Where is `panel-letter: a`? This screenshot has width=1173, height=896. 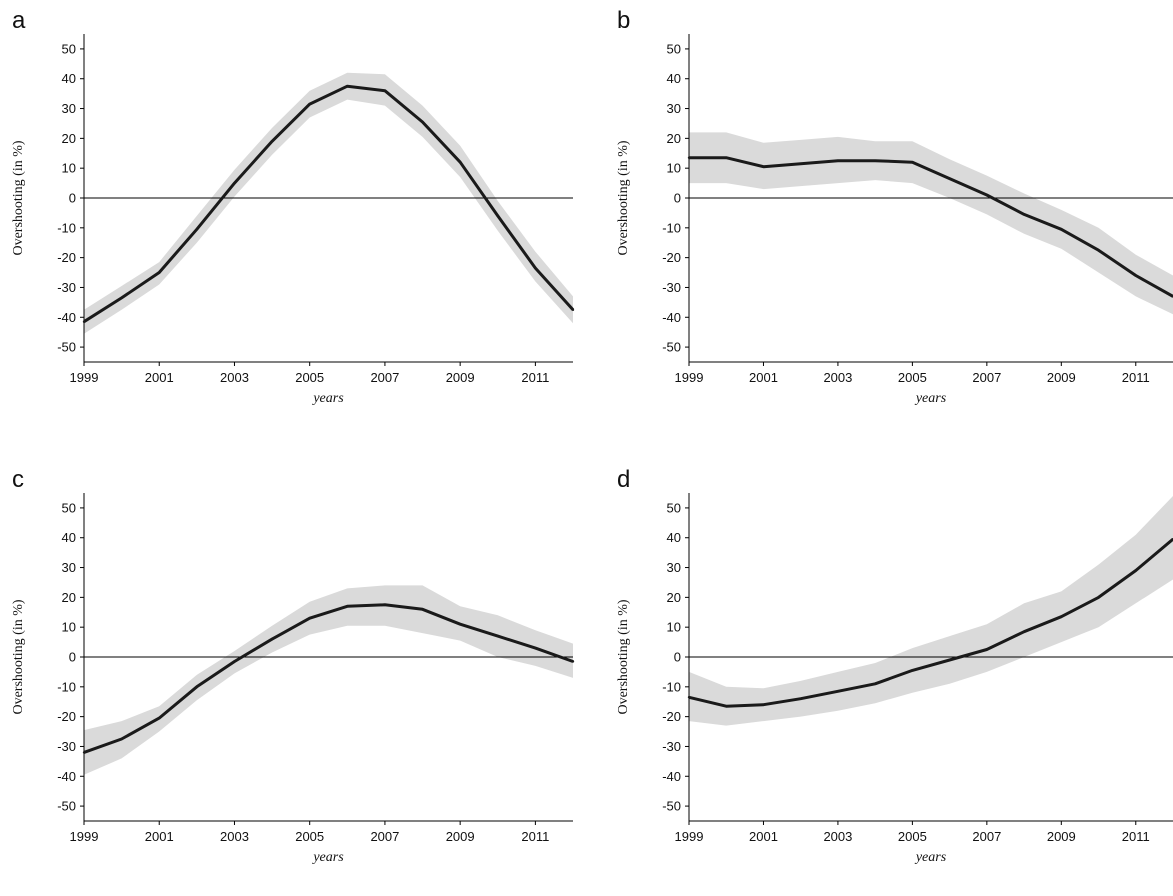 panel-letter: a is located at coordinates (19, 20).